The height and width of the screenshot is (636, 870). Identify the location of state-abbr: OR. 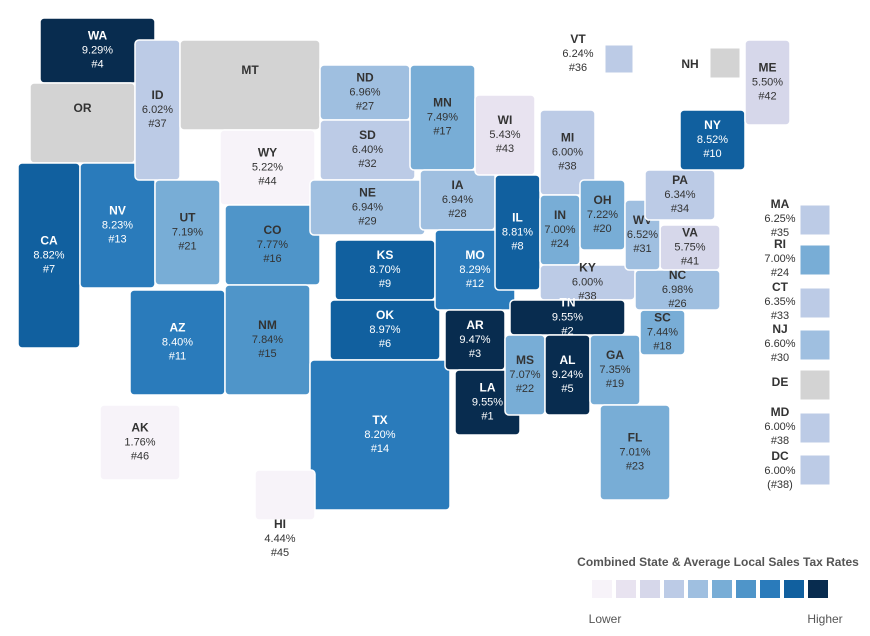
(83, 108).